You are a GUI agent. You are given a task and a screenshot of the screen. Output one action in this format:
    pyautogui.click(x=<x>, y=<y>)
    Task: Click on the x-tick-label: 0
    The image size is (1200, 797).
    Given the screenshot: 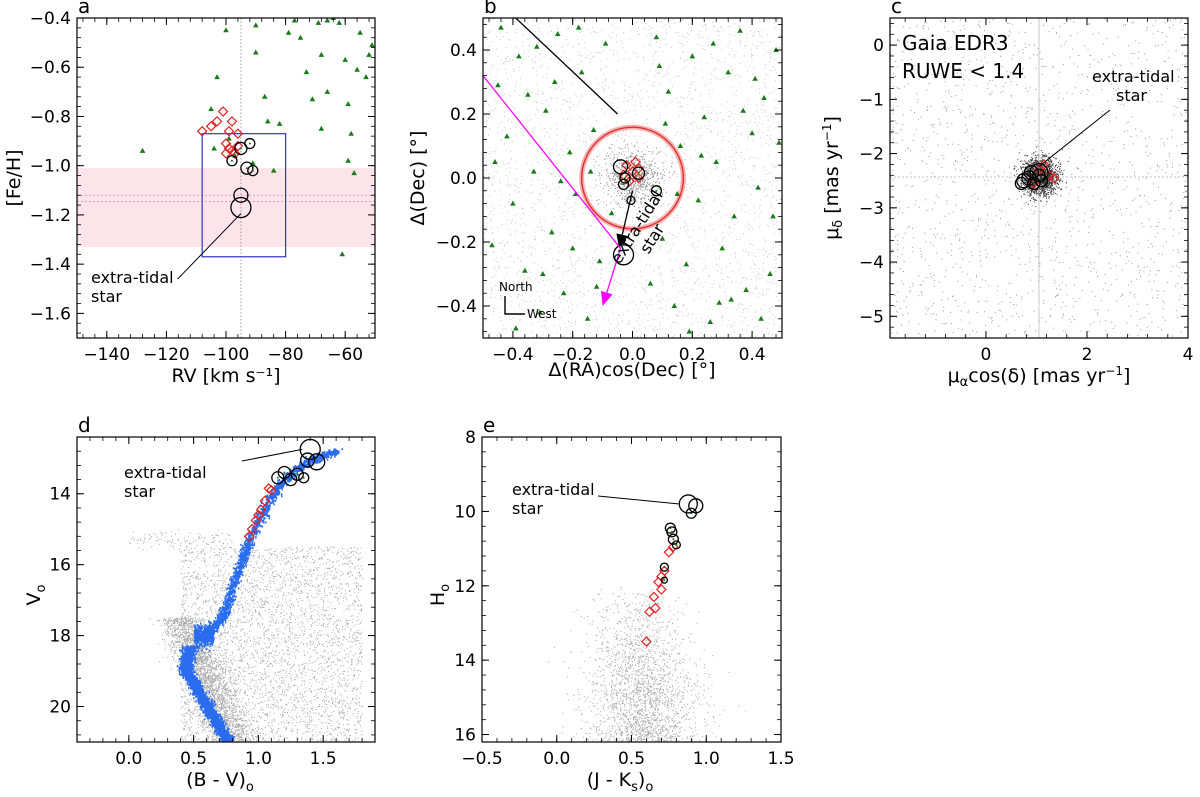 What is the action you would take?
    pyautogui.click(x=986, y=355)
    